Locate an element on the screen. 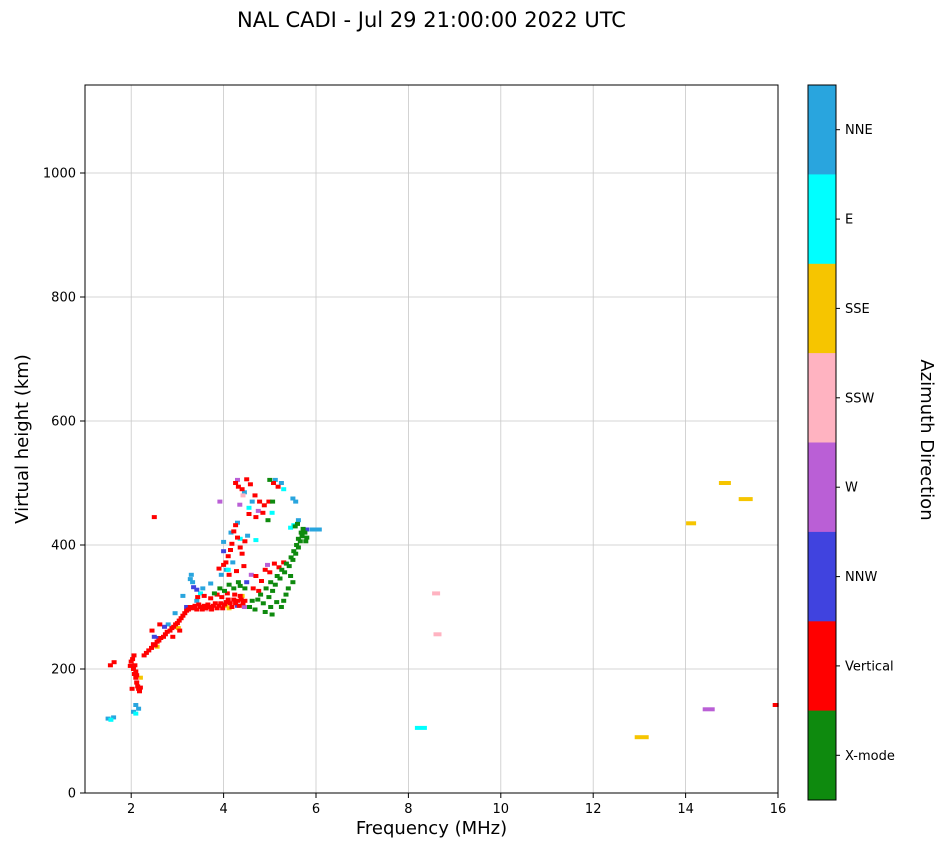 This screenshot has height=856, width=951. legend-swatch-W is located at coordinates (822, 487).